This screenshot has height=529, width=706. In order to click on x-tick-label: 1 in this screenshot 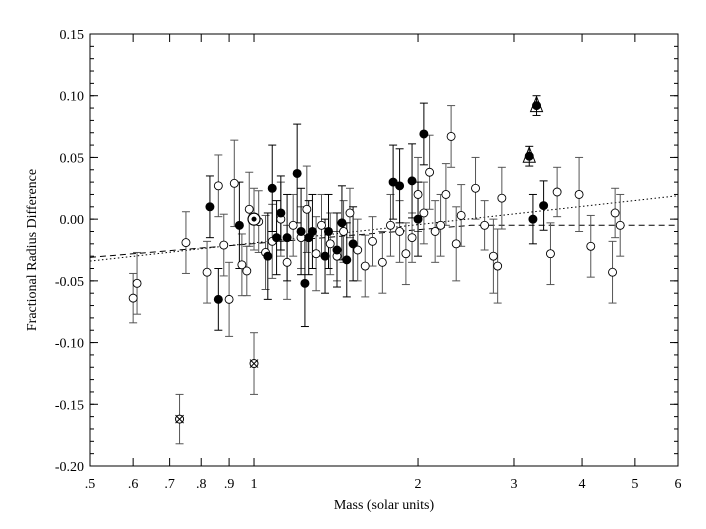, I will do `click(254, 484)`.